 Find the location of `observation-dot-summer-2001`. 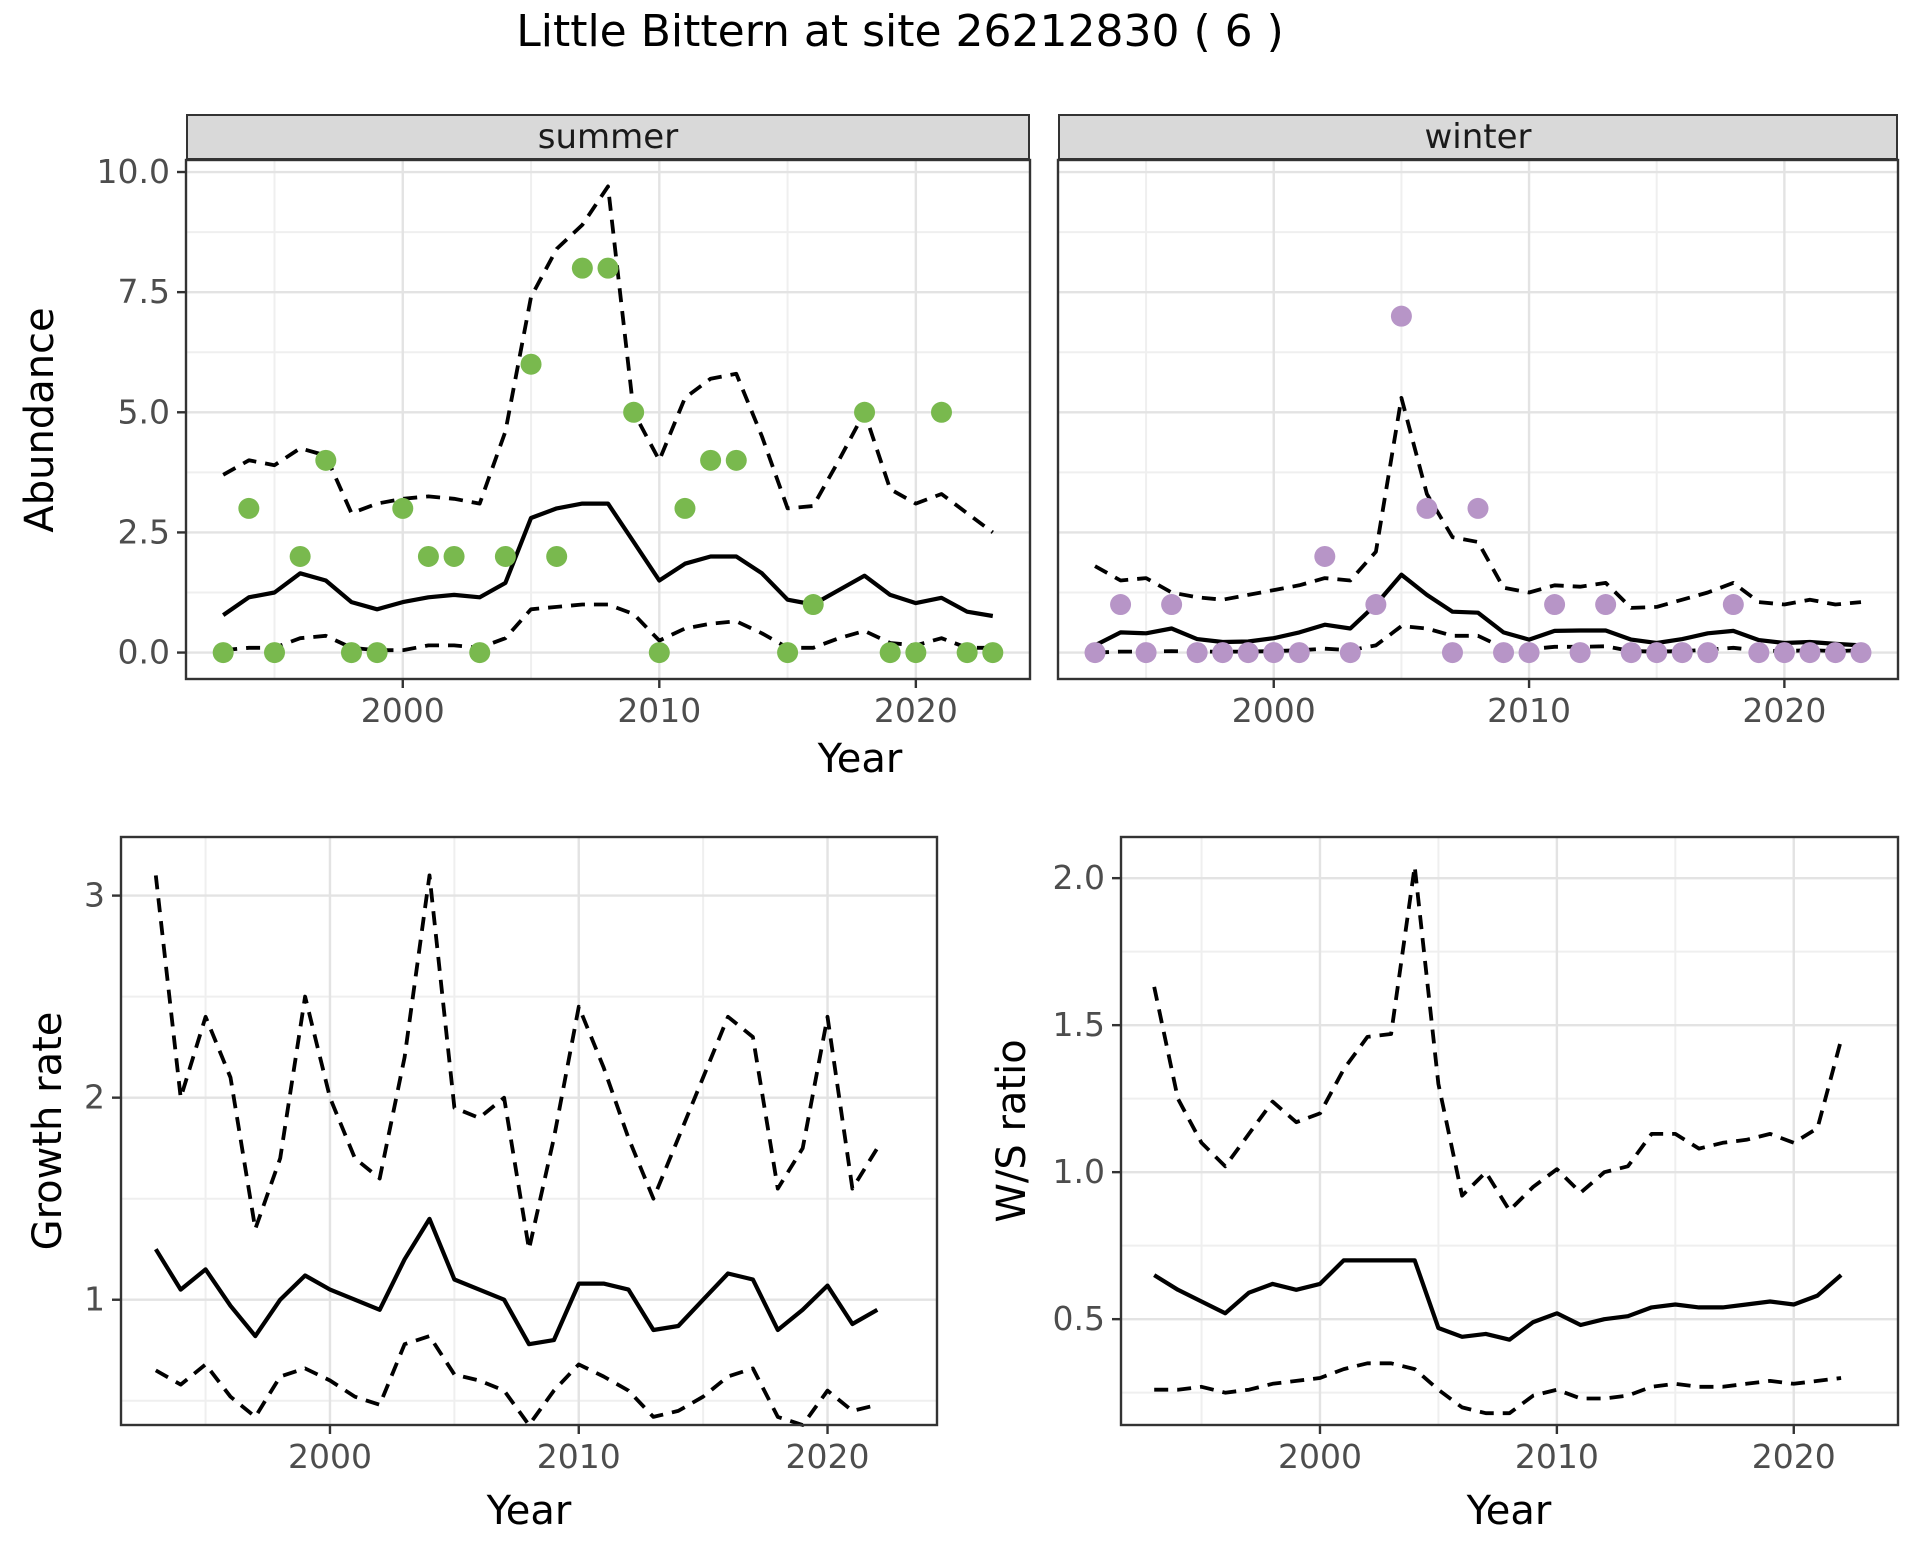

observation-dot-summer-2001 is located at coordinates (428, 556).